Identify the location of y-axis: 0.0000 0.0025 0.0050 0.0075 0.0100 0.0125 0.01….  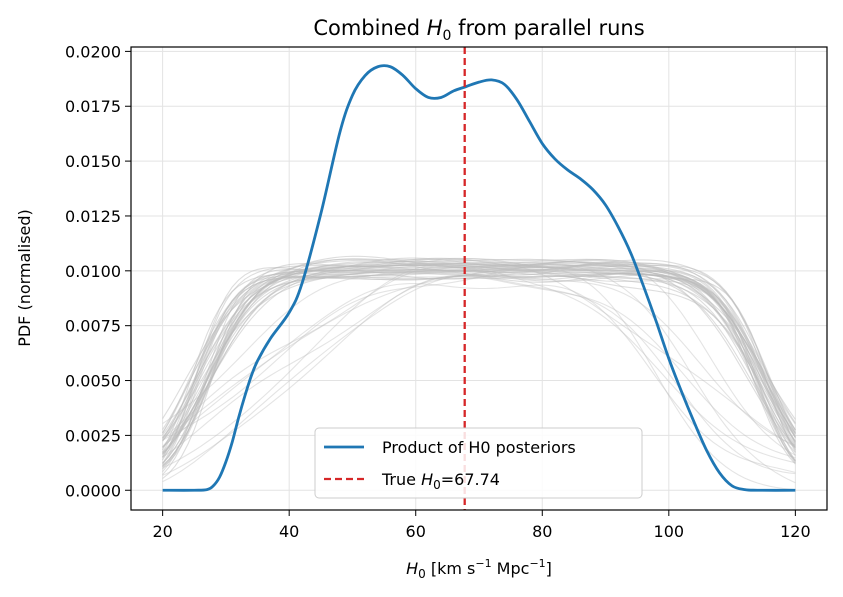
(98, 271).